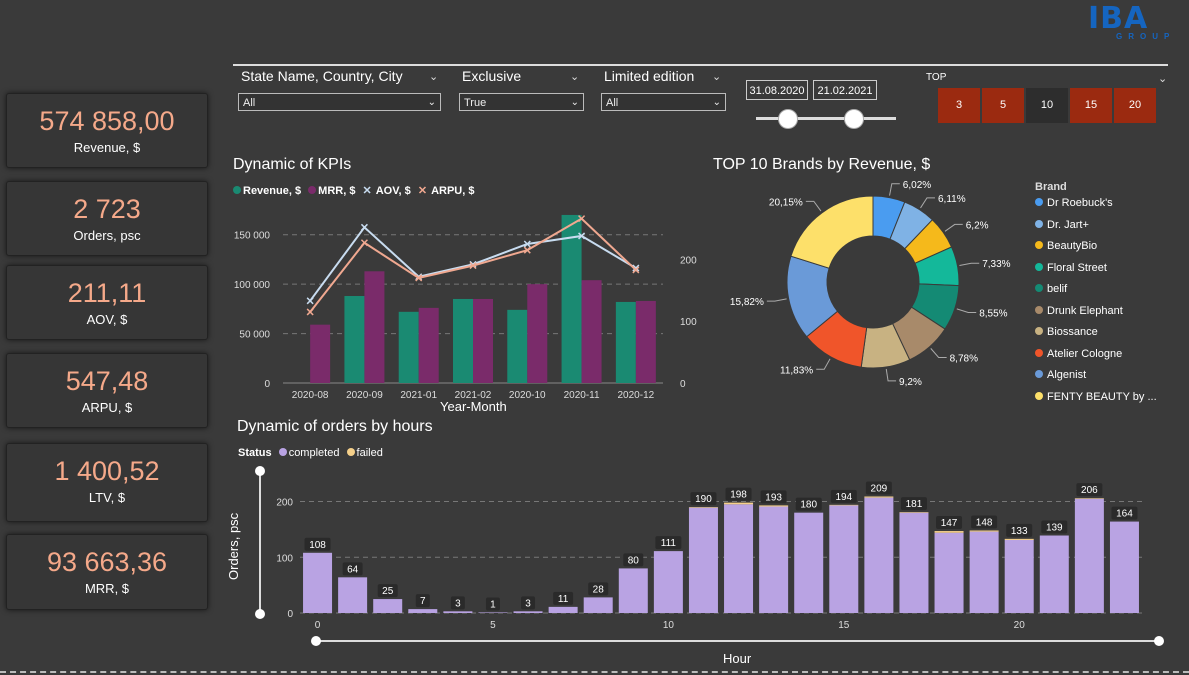  Describe the element at coordinates (1080, 203) in the screenshot. I see `brand-legend-label: Dr Roebuck's` at that location.